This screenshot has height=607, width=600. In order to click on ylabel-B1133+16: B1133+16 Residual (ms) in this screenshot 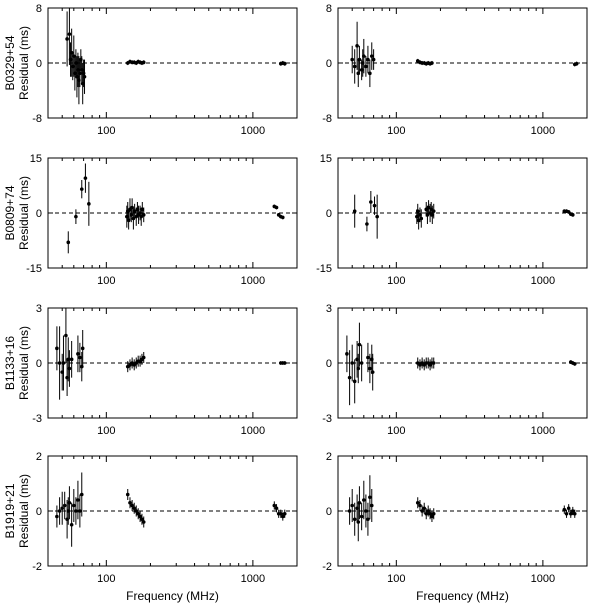, I will do `click(17, 363)`.